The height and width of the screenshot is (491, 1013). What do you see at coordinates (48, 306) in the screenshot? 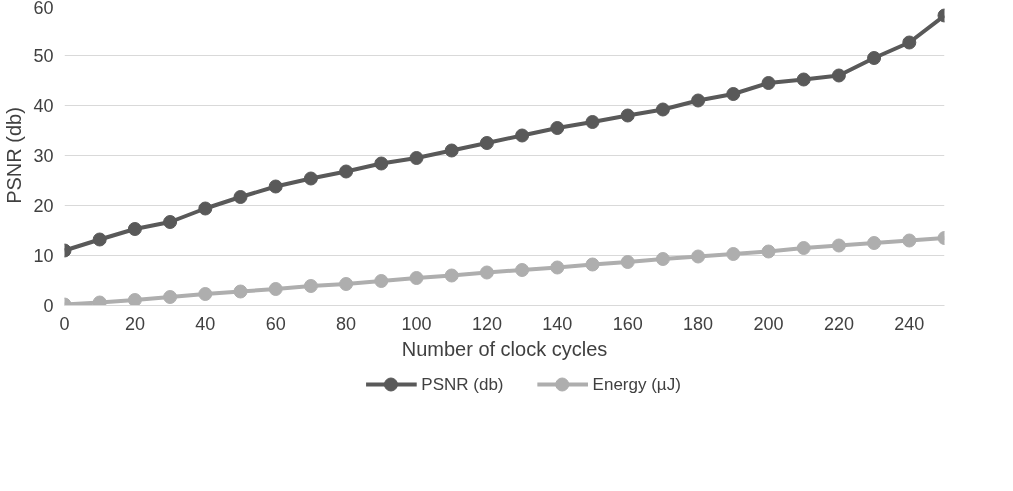
I see `y-tick-label: 0` at bounding box center [48, 306].